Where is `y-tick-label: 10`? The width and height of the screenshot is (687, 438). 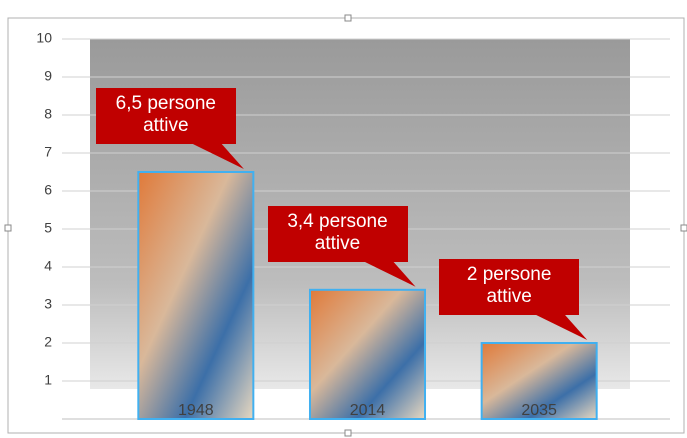
y-tick-label: 10 is located at coordinates (44, 38).